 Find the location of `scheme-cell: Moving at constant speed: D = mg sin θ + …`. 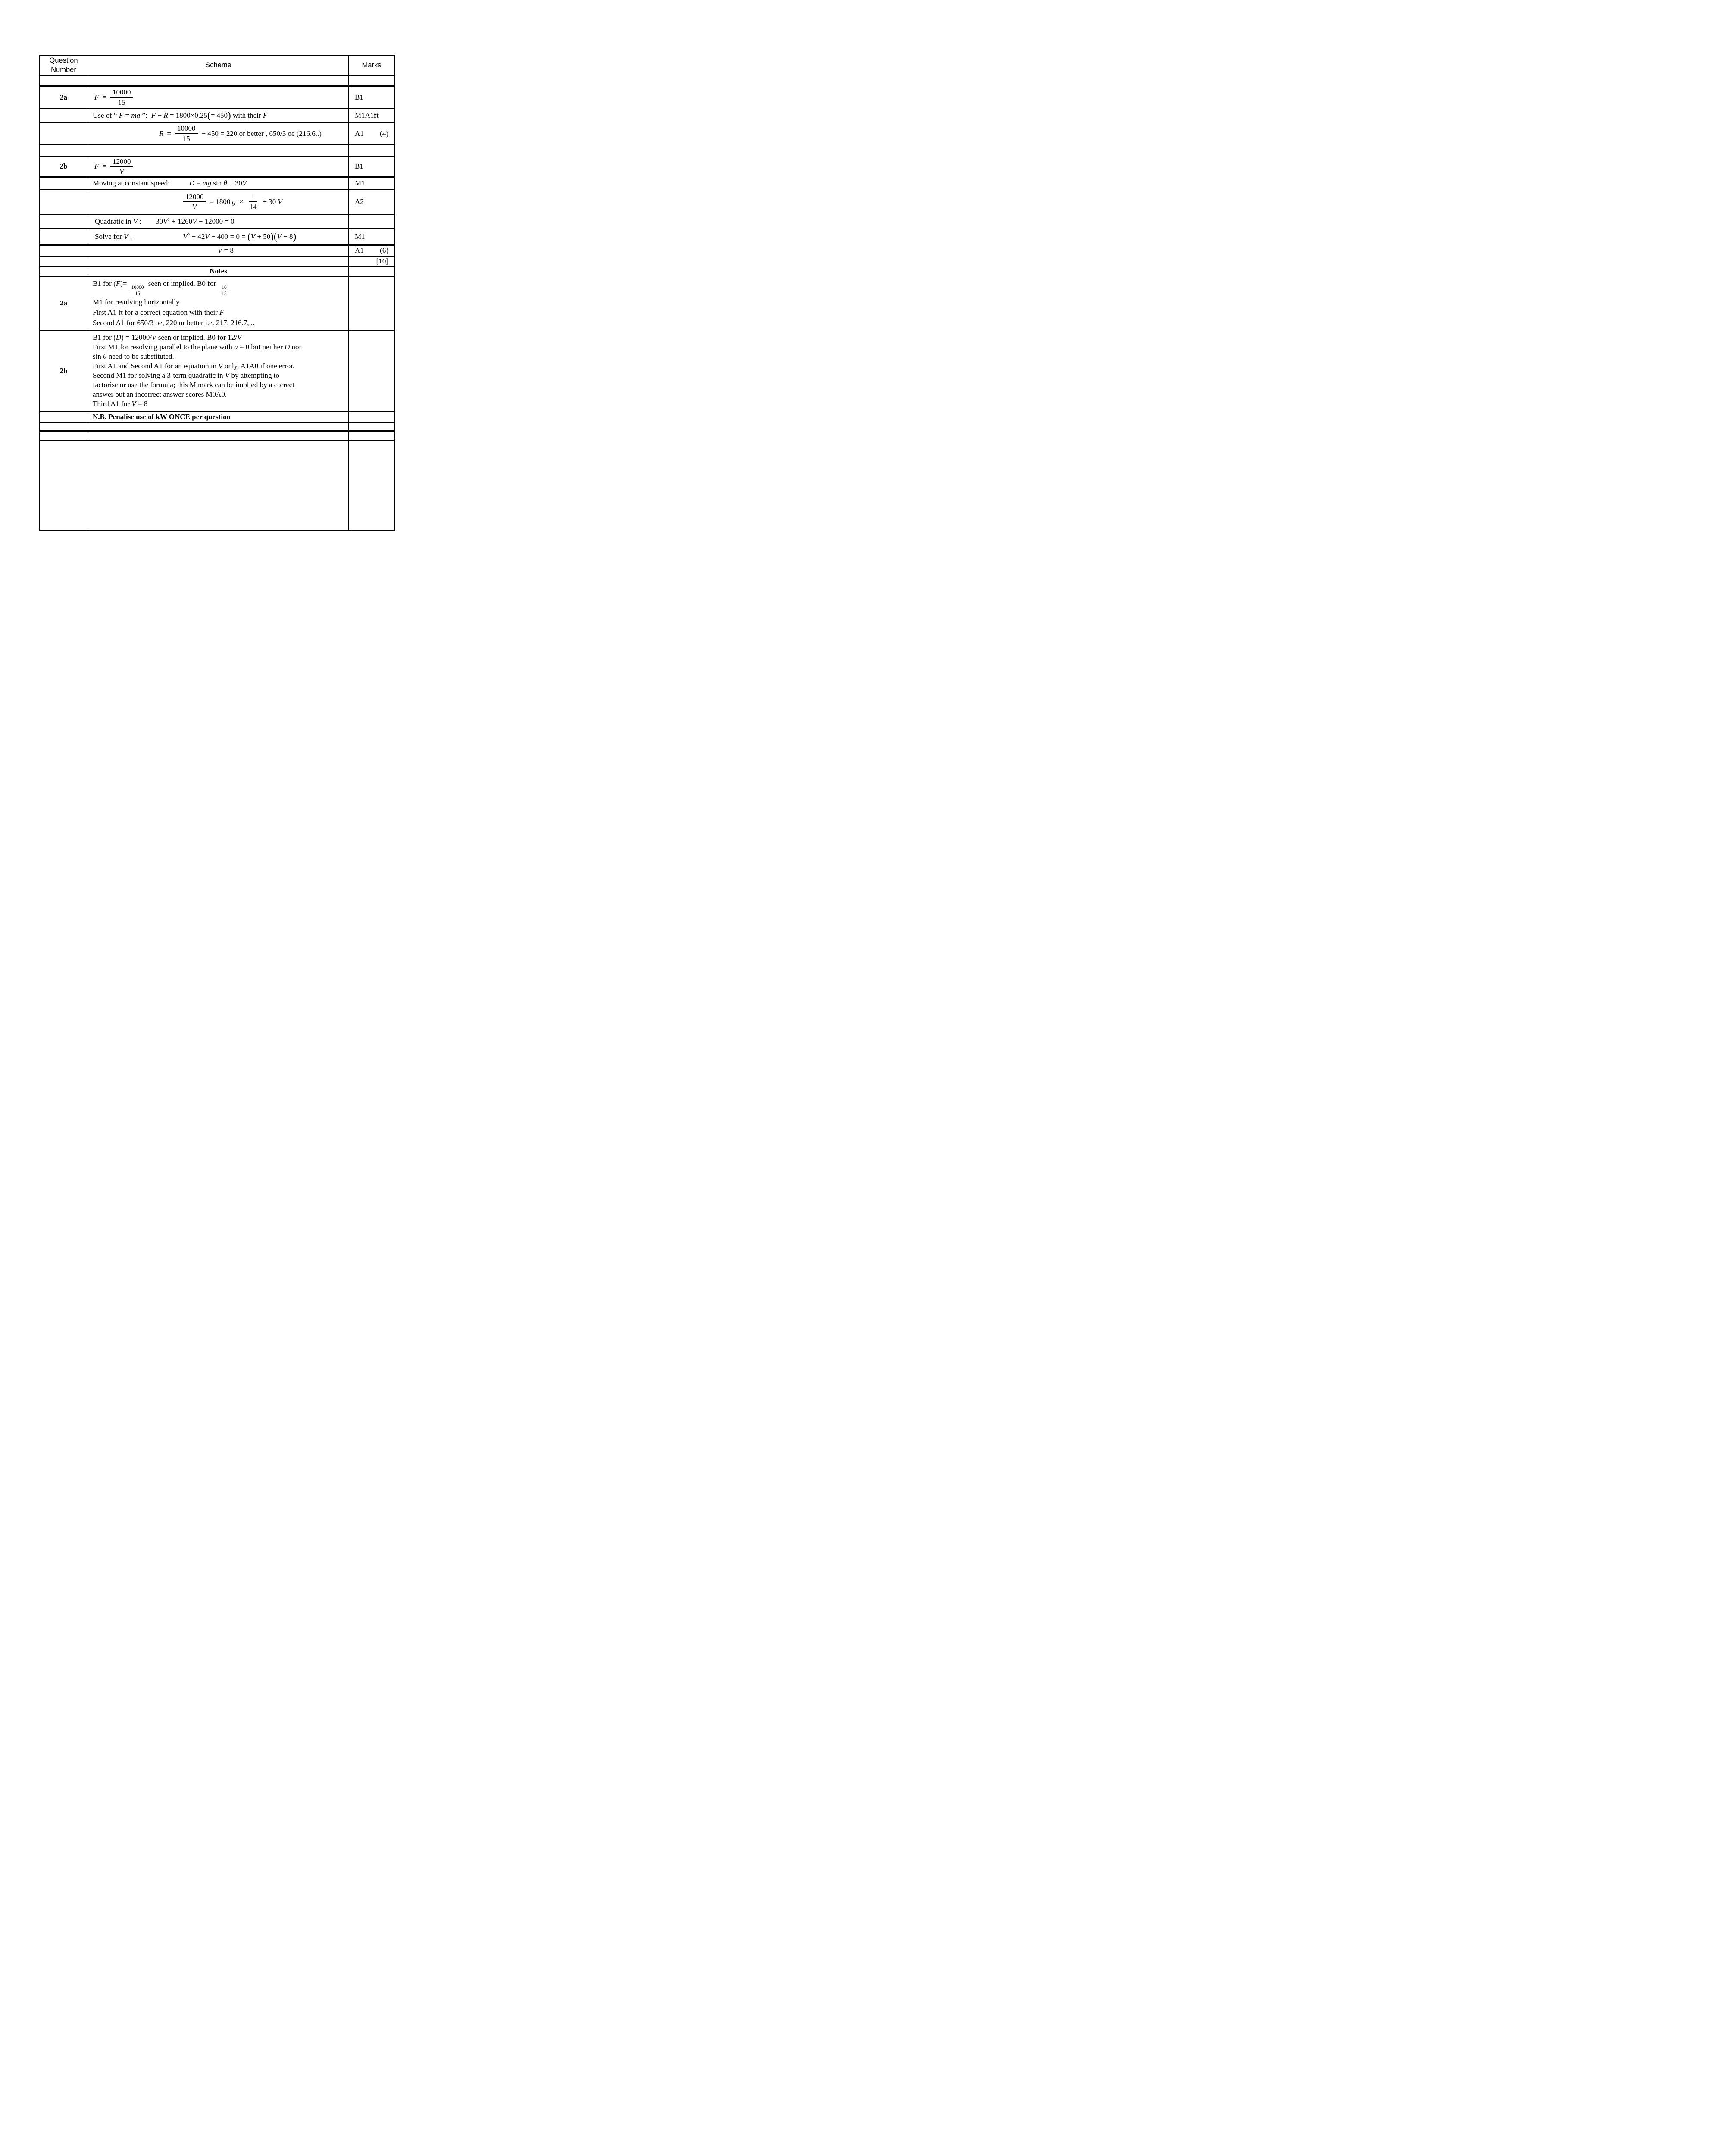

scheme-cell: Moving at constant speed: D = mg sin θ + … is located at coordinates (218, 183).